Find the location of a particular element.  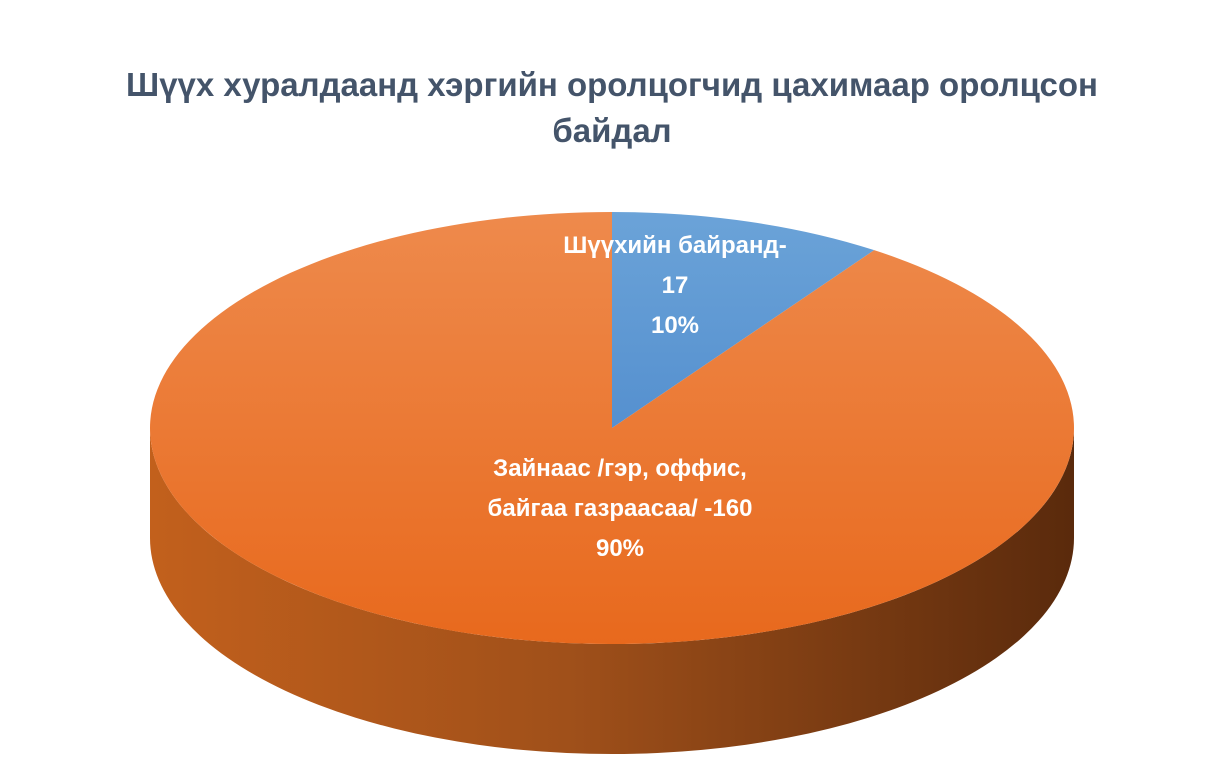

data-label-on-premises: Шүүхийн байранд- 17 10% is located at coordinates (675, 286).